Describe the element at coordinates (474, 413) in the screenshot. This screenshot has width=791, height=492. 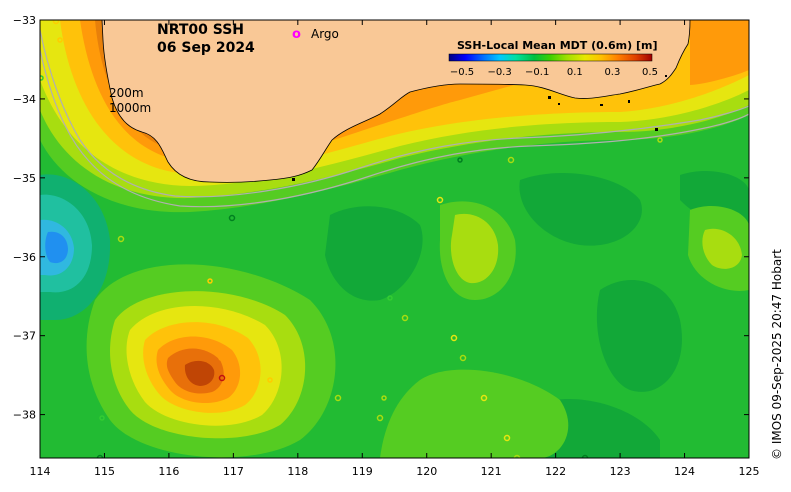
I see `ssh-contour-mid` at that location.